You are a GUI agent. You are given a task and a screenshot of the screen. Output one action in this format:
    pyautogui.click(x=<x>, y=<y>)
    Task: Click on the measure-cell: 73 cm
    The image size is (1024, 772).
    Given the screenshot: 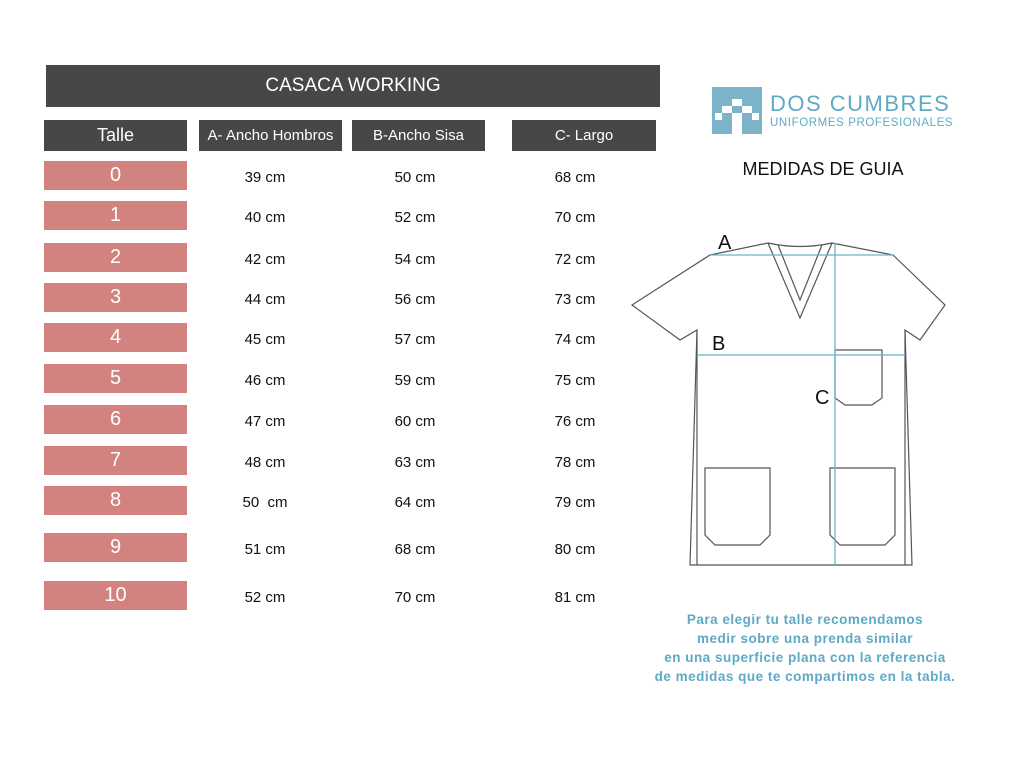 What is the action you would take?
    pyautogui.click(x=575, y=299)
    